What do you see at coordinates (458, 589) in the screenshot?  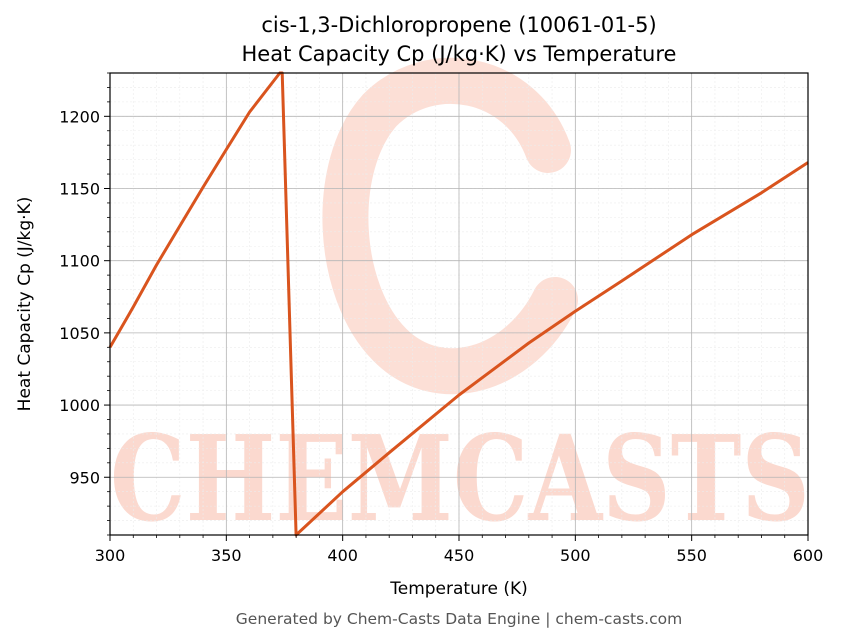 I see `x-axis-label: Temperature (K)` at bounding box center [458, 589].